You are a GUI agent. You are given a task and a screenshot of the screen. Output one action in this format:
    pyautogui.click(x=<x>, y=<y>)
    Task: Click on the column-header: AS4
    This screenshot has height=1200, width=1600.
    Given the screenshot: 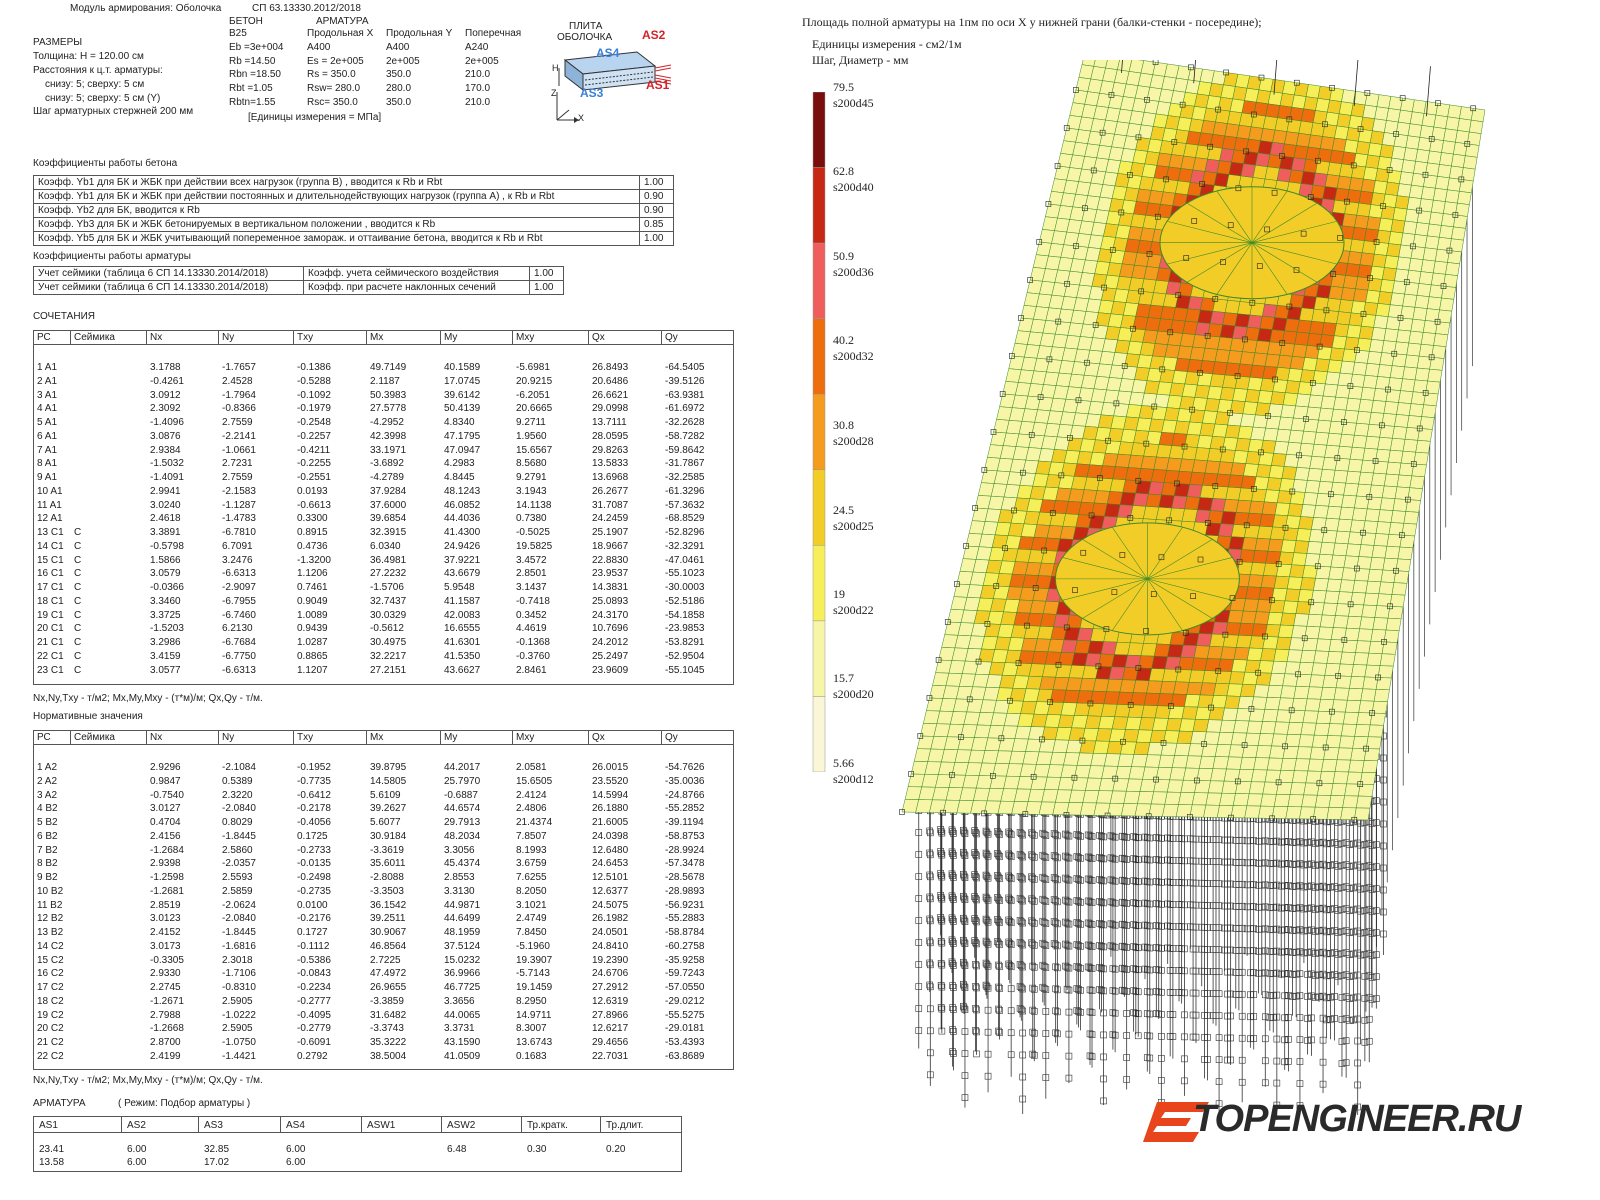 What is the action you would take?
    pyautogui.click(x=295, y=1125)
    